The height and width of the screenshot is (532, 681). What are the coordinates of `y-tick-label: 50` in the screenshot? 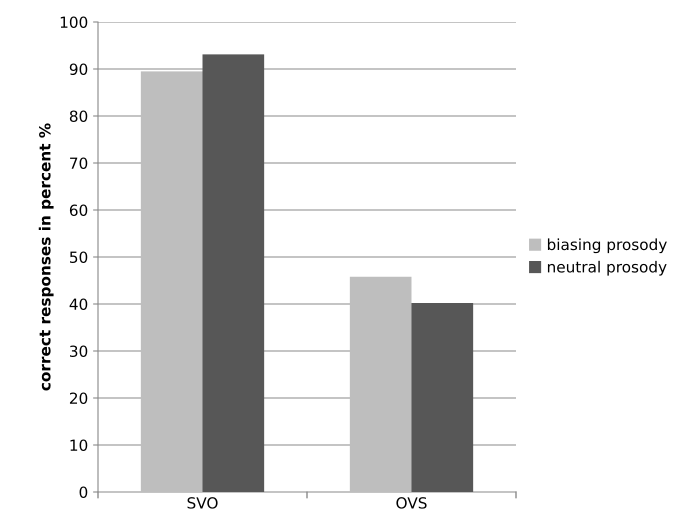 It's located at (79, 257).